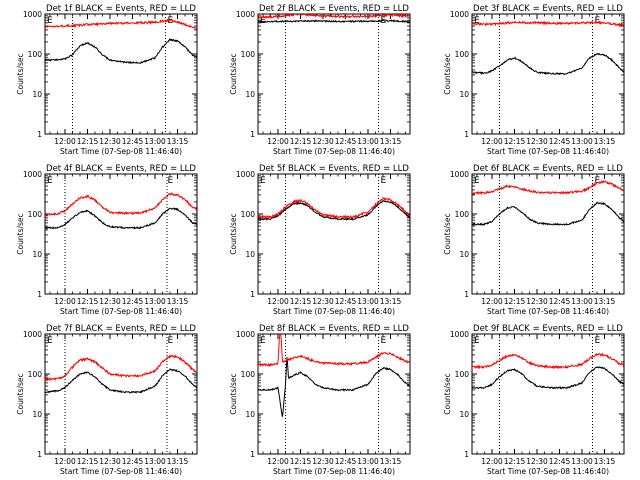  I want to click on panel-title: Det 6f BLACK = Events, RED = LLD, so click(548, 169).